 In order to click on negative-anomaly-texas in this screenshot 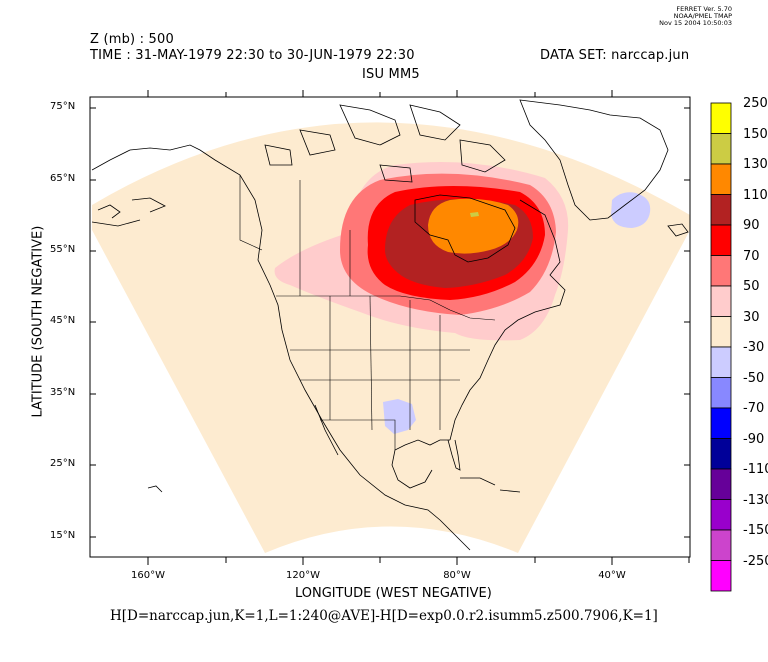, I will do `click(399, 416)`.